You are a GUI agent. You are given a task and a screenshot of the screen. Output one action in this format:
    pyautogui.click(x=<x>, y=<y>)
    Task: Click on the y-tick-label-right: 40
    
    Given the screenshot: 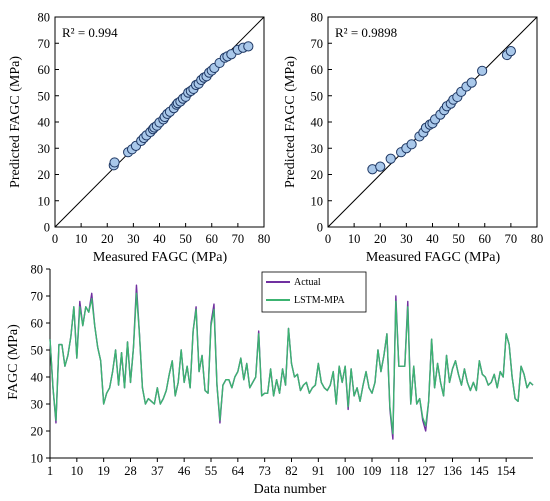 What is the action you would take?
    pyautogui.click(x=317, y=123)
    